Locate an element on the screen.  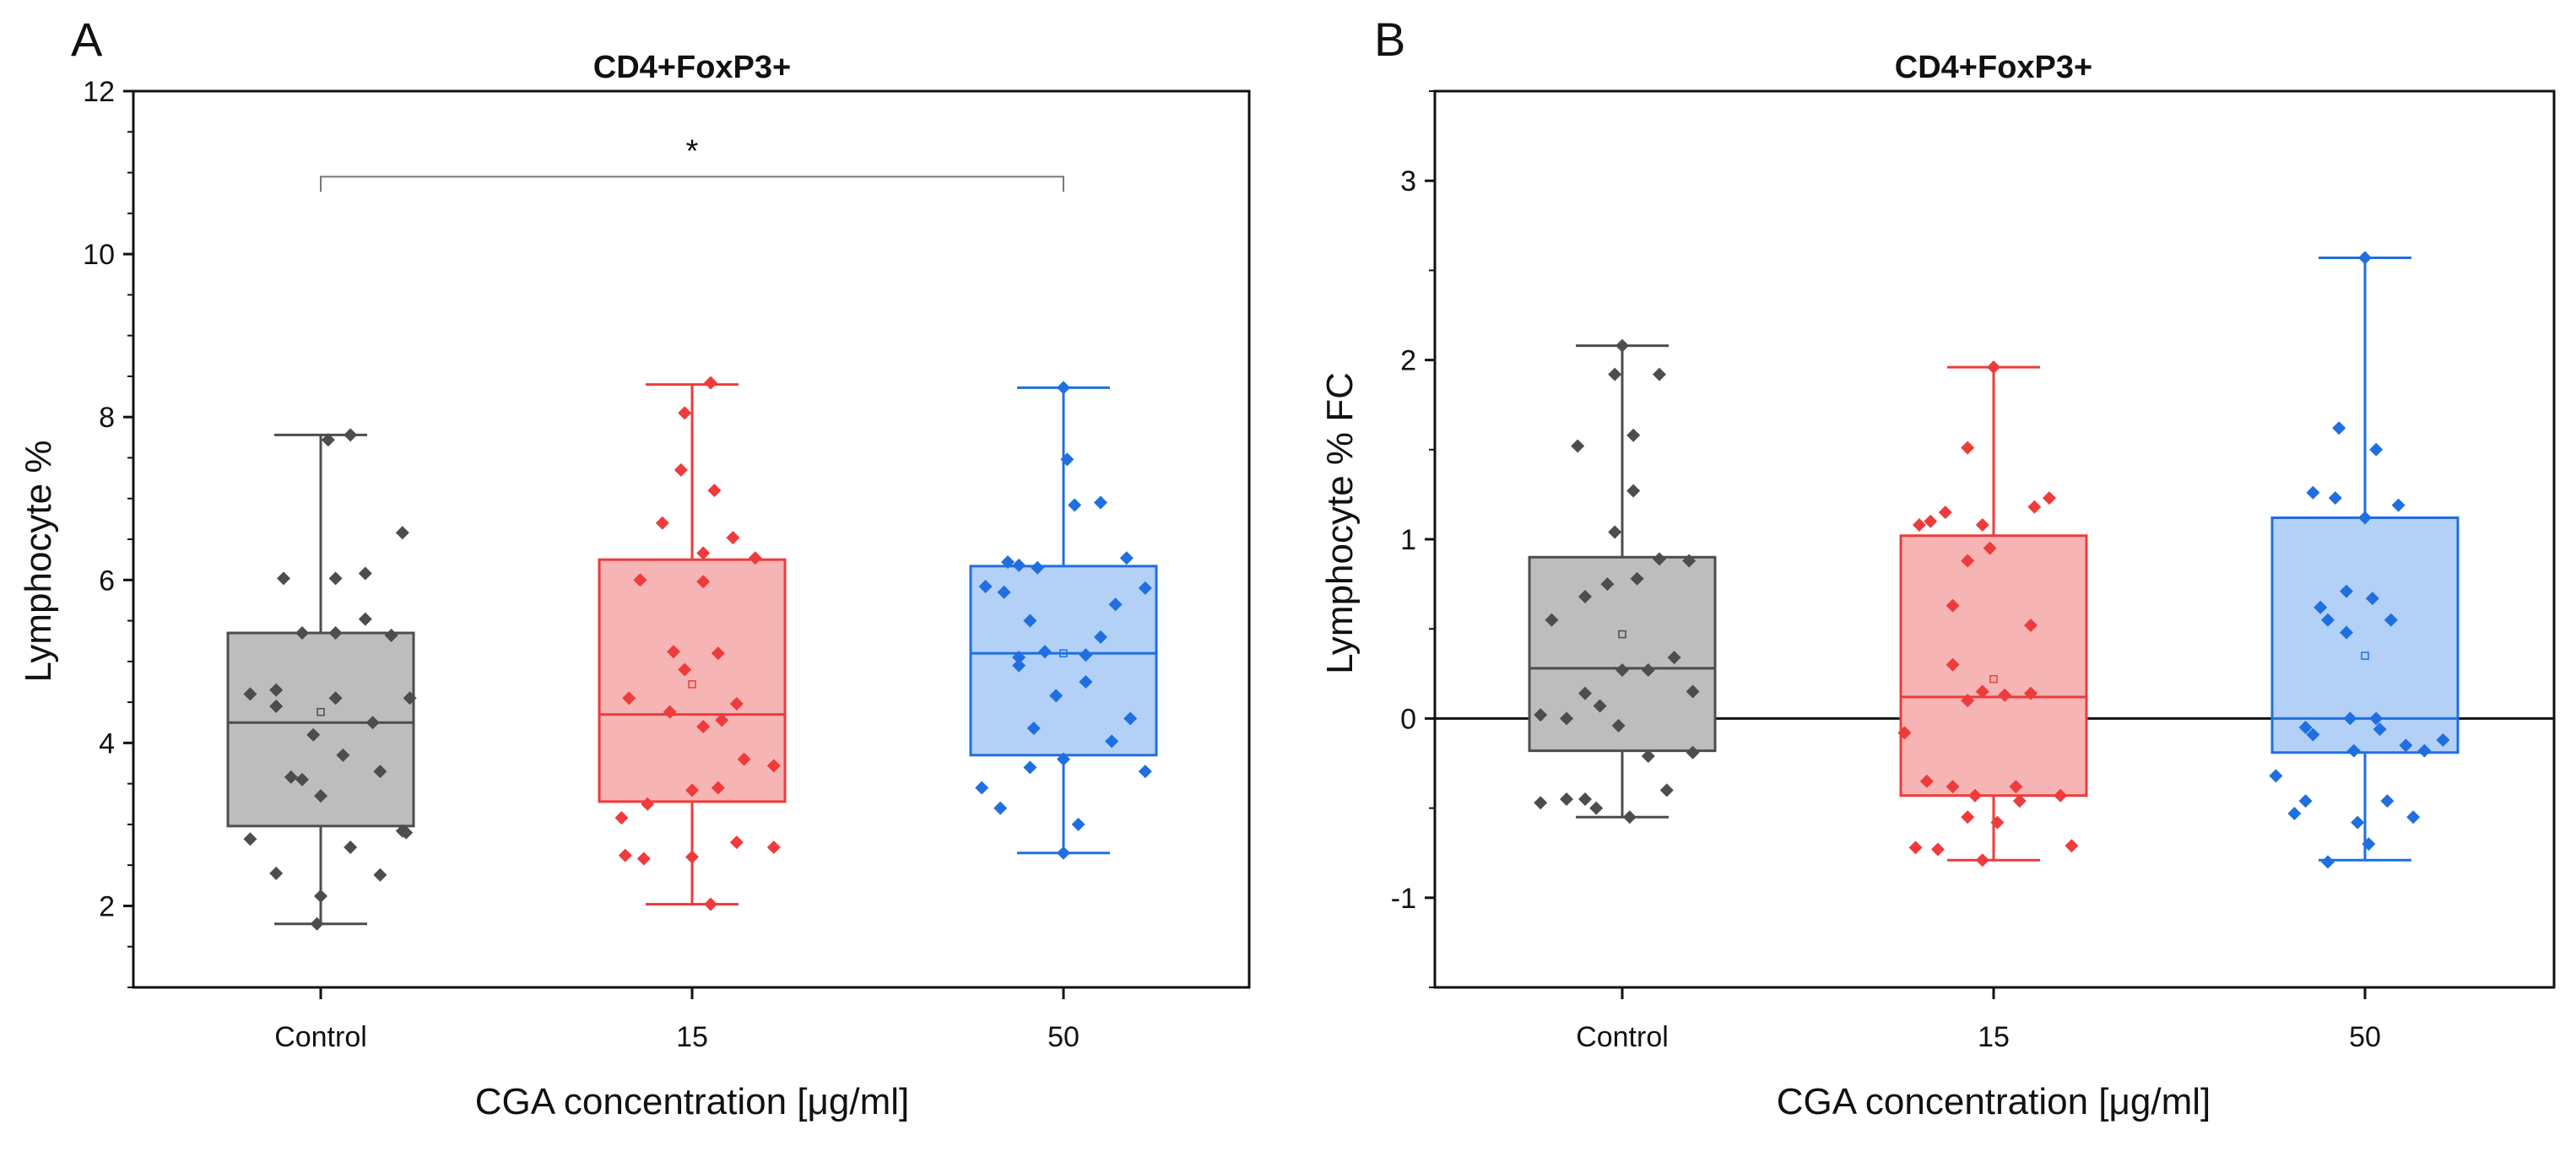
panel-a-x-tick-label: 50 is located at coordinates (1063, 1037).